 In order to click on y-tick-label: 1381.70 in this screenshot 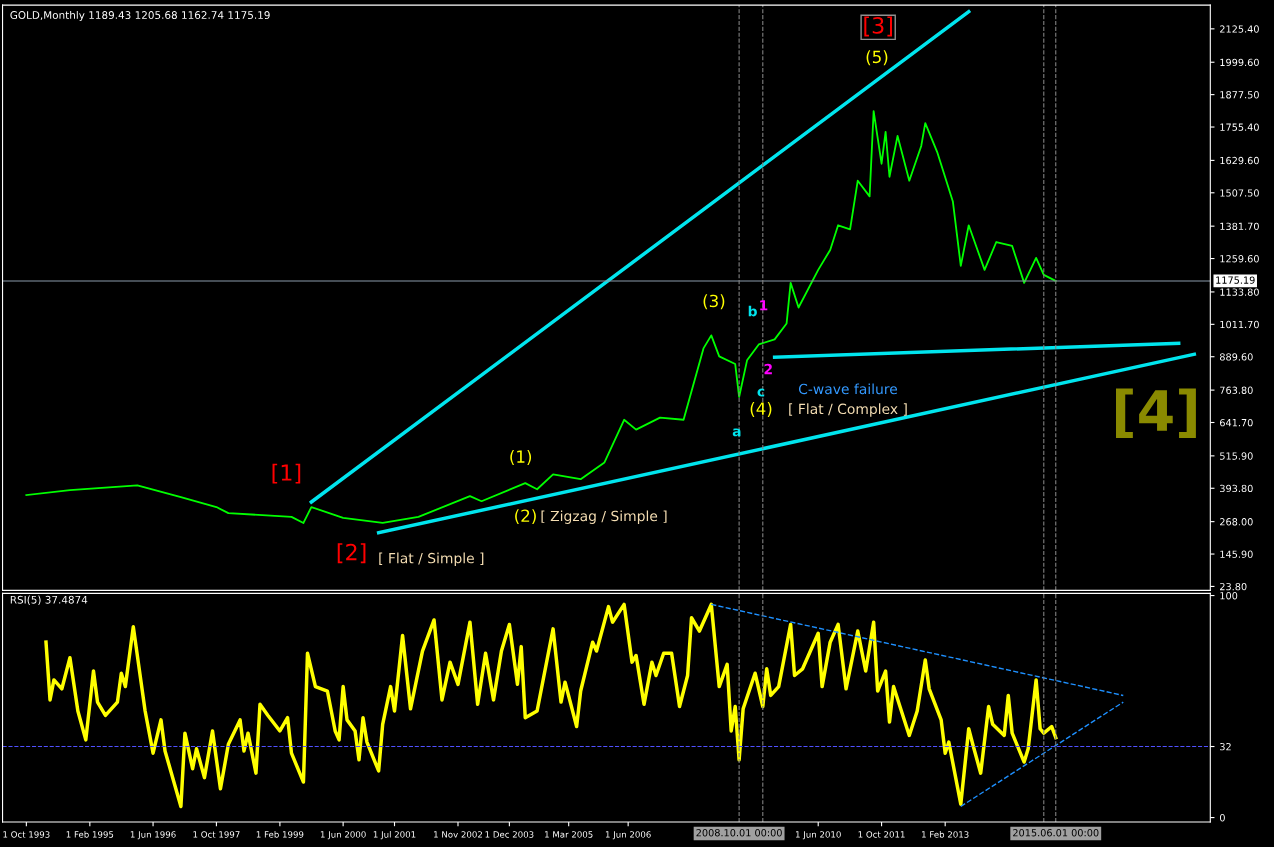, I will do `click(1239, 226)`.